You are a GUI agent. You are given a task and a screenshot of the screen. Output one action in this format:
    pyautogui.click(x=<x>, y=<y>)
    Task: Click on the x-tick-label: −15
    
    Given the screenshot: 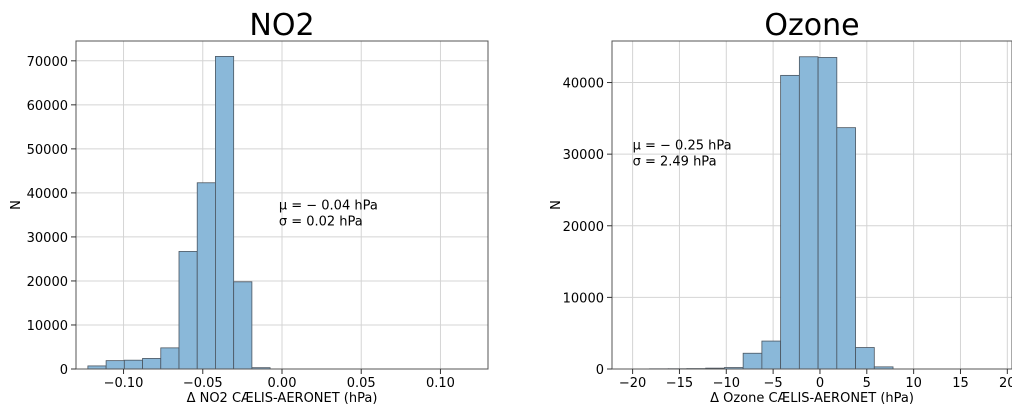 What is the action you would take?
    pyautogui.click(x=679, y=383)
    